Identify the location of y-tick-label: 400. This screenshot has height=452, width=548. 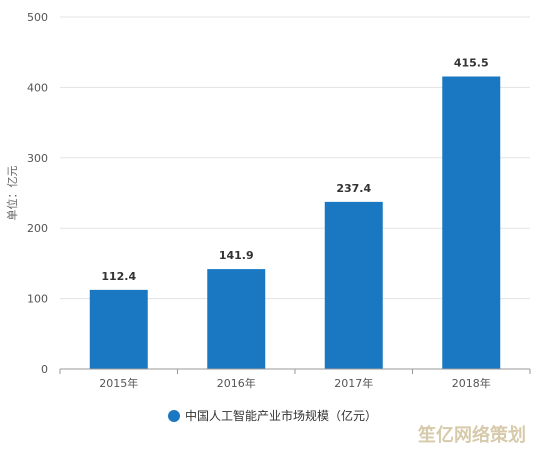
(37, 87).